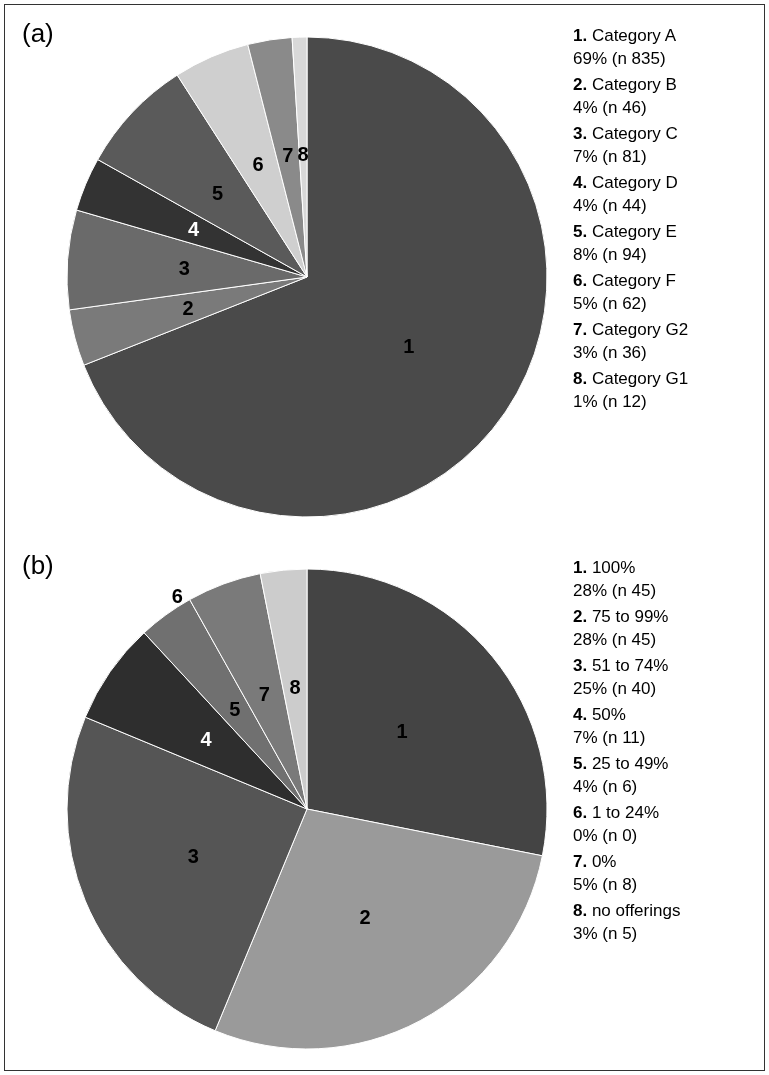 Image resolution: width=769 pixels, height=1075 pixels. Describe the element at coordinates (605, 873) in the screenshot. I see `text: 7. 0% 5% (n 8)` at that location.